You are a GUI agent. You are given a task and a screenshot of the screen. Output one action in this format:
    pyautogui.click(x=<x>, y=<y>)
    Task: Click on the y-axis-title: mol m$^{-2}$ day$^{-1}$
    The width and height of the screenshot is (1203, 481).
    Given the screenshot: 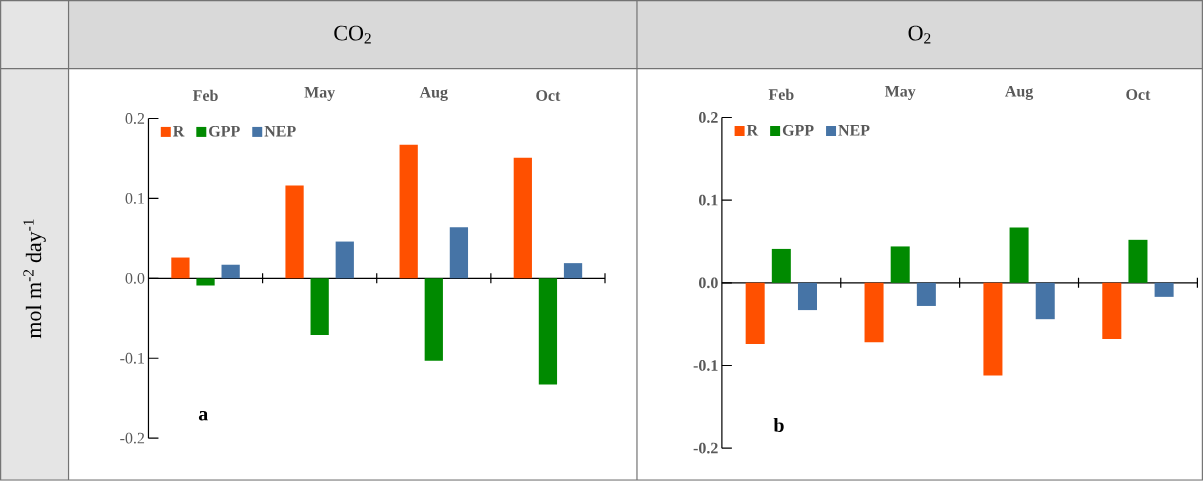 What is the action you would take?
    pyautogui.click(x=34, y=279)
    